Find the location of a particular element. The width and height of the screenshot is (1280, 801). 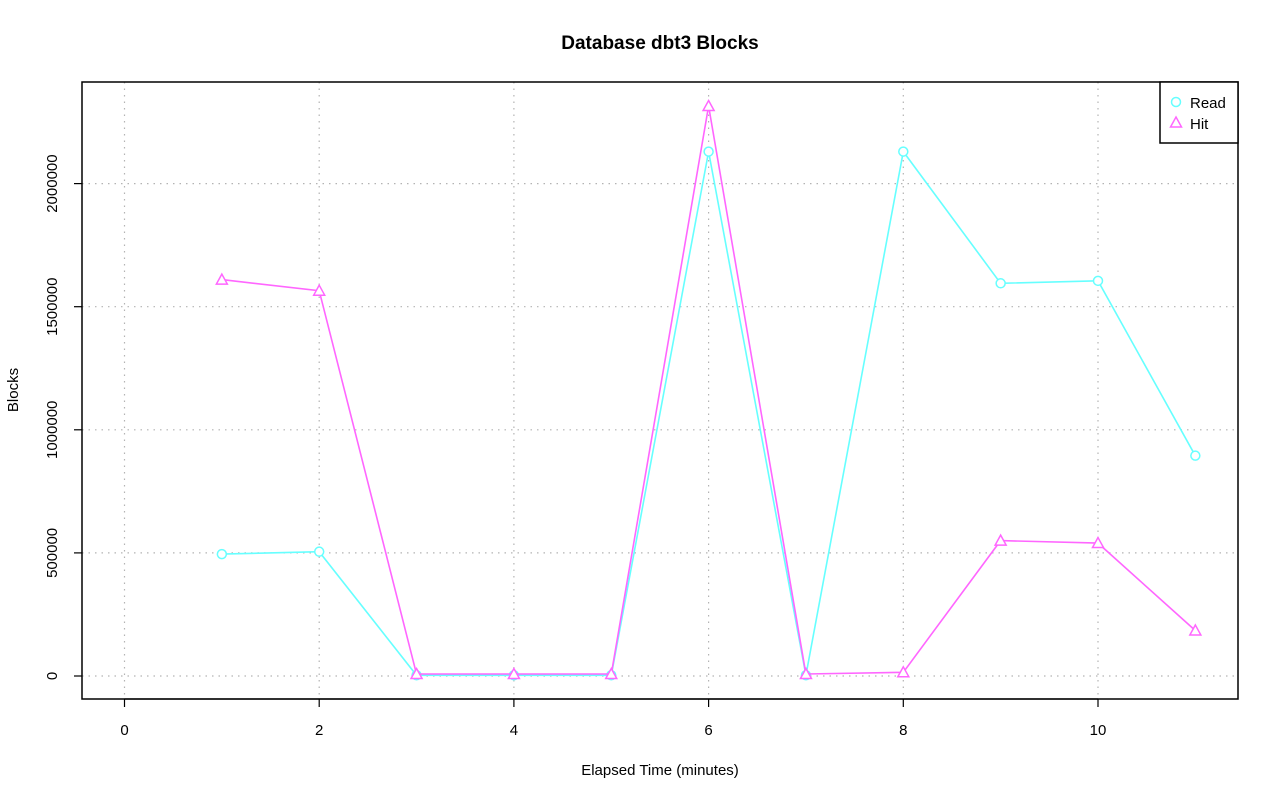

x-tick-label: 8 is located at coordinates (903, 730).